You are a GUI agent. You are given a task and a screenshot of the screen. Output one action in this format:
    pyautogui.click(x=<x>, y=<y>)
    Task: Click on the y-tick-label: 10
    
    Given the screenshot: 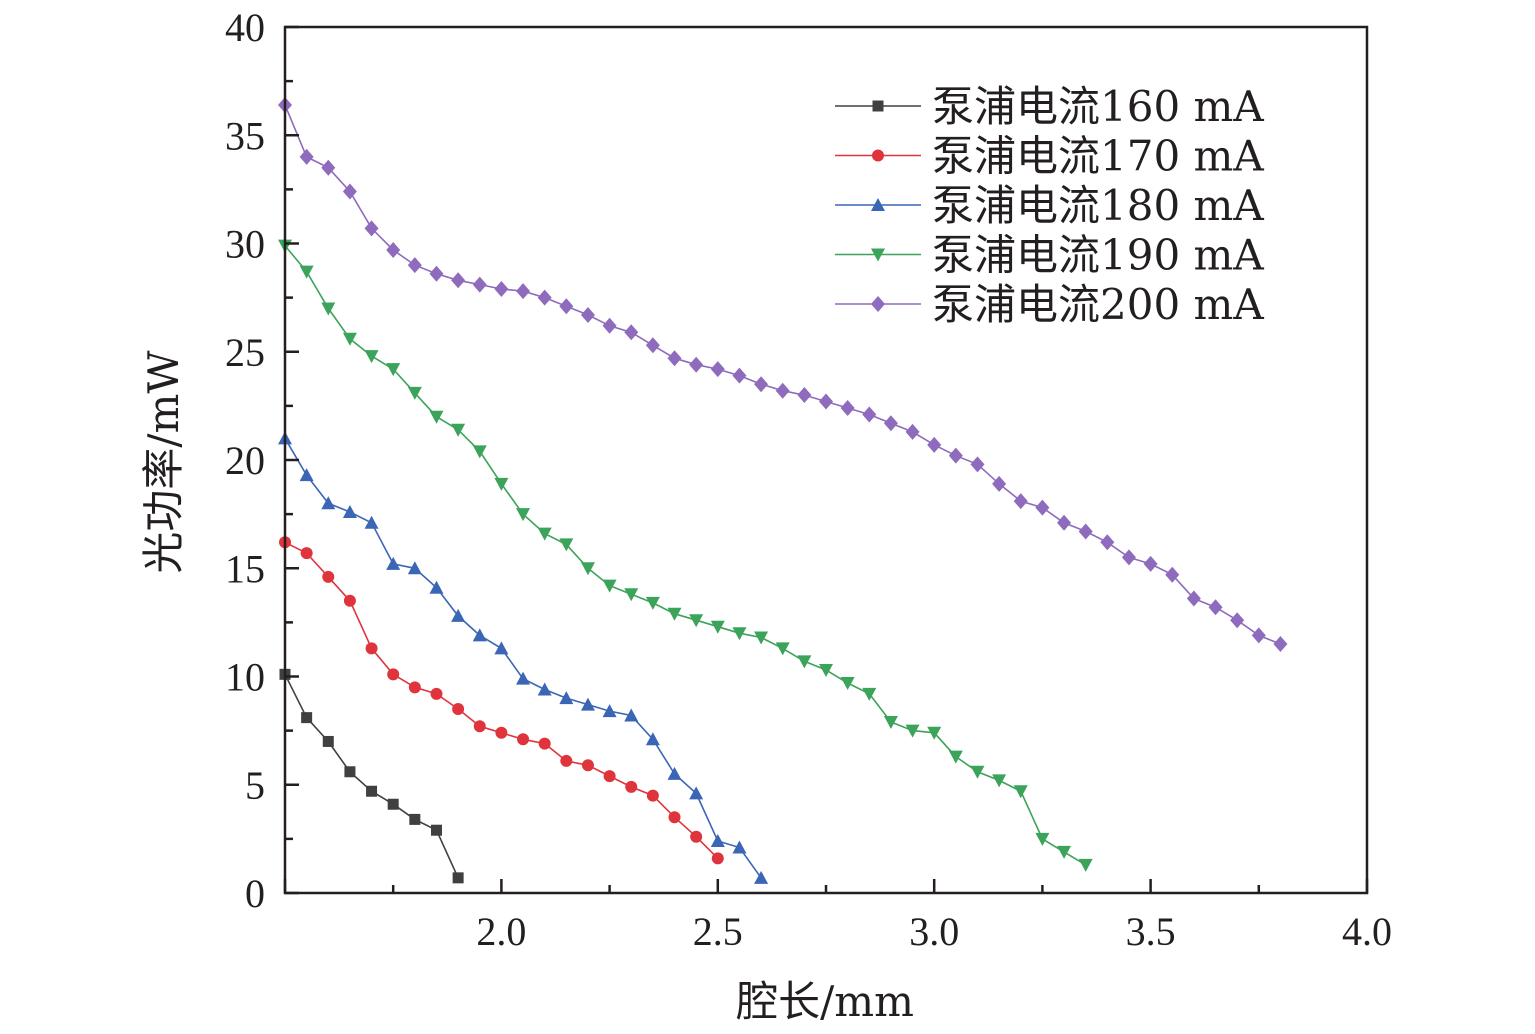 What is the action you would take?
    pyautogui.click(x=245, y=677)
    